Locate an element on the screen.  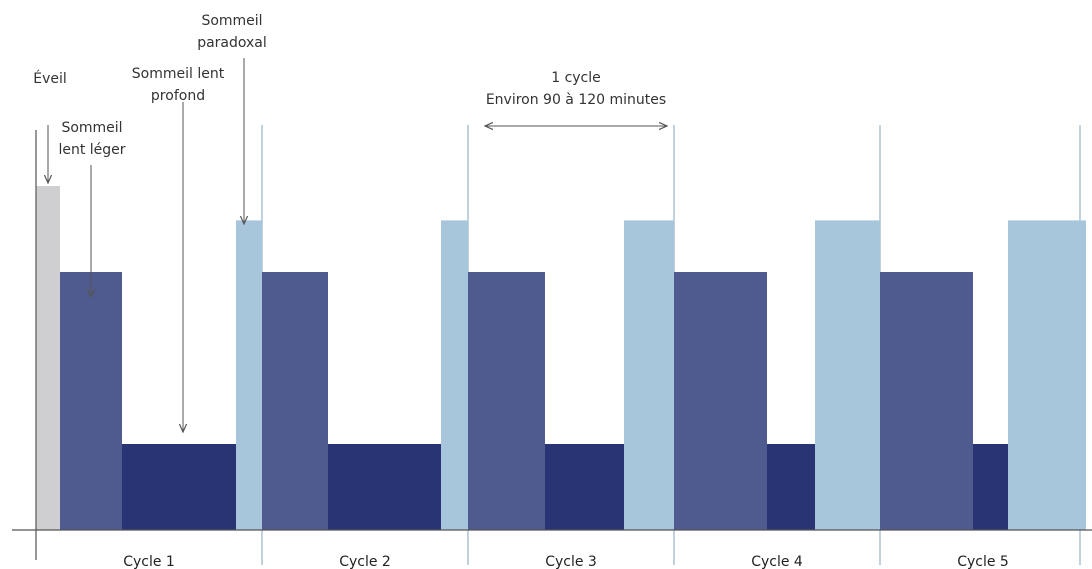
cycle-label-3: Cycle 3 is located at coordinates (571, 561).